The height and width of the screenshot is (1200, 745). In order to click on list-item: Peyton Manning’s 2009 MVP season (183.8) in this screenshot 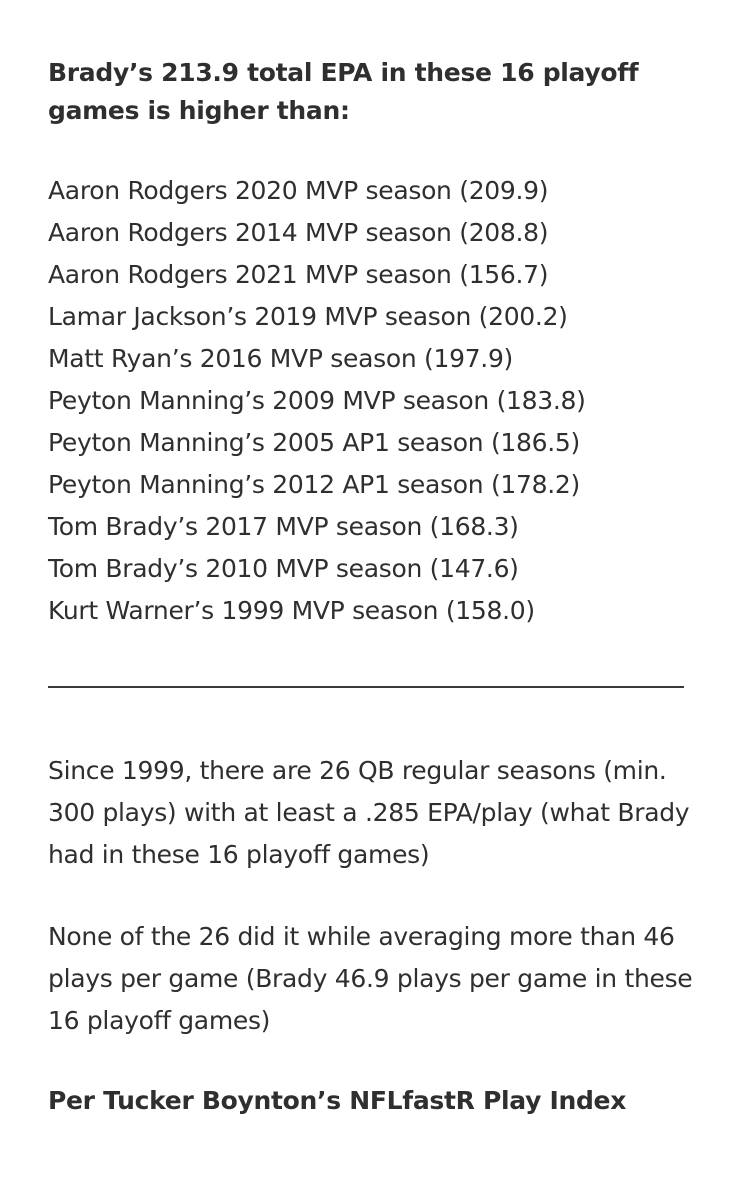, I will do `click(317, 400)`.